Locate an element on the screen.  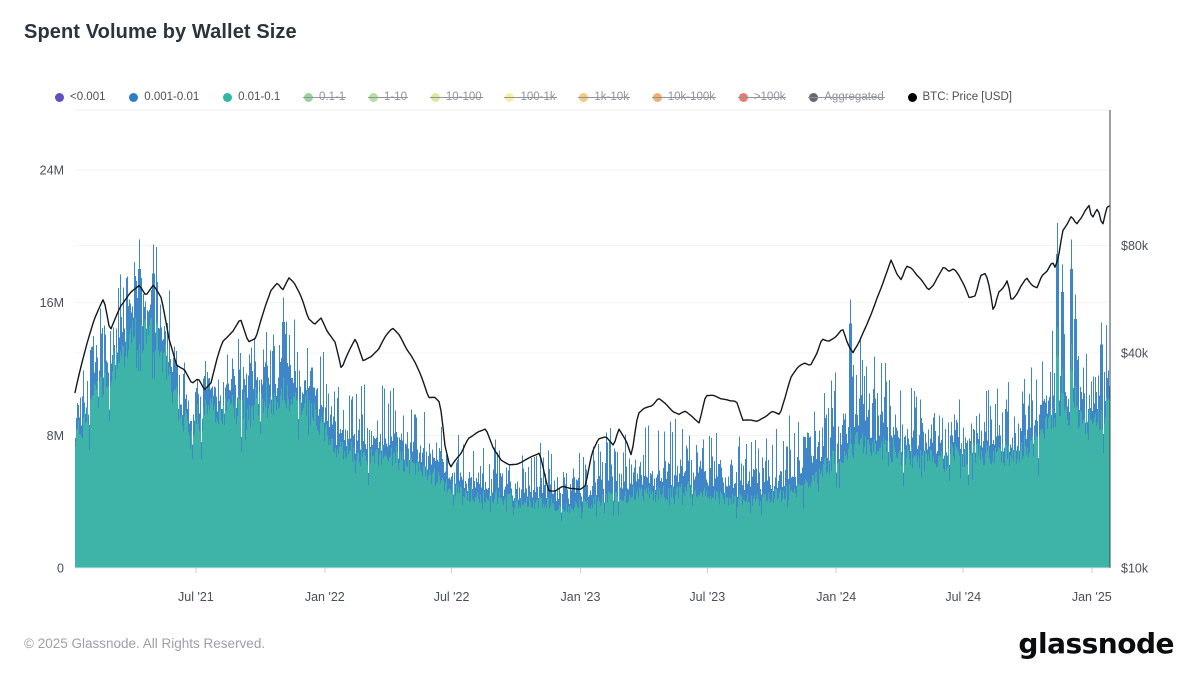
y-axis-tick-right: $40k is located at coordinates (1135, 354).